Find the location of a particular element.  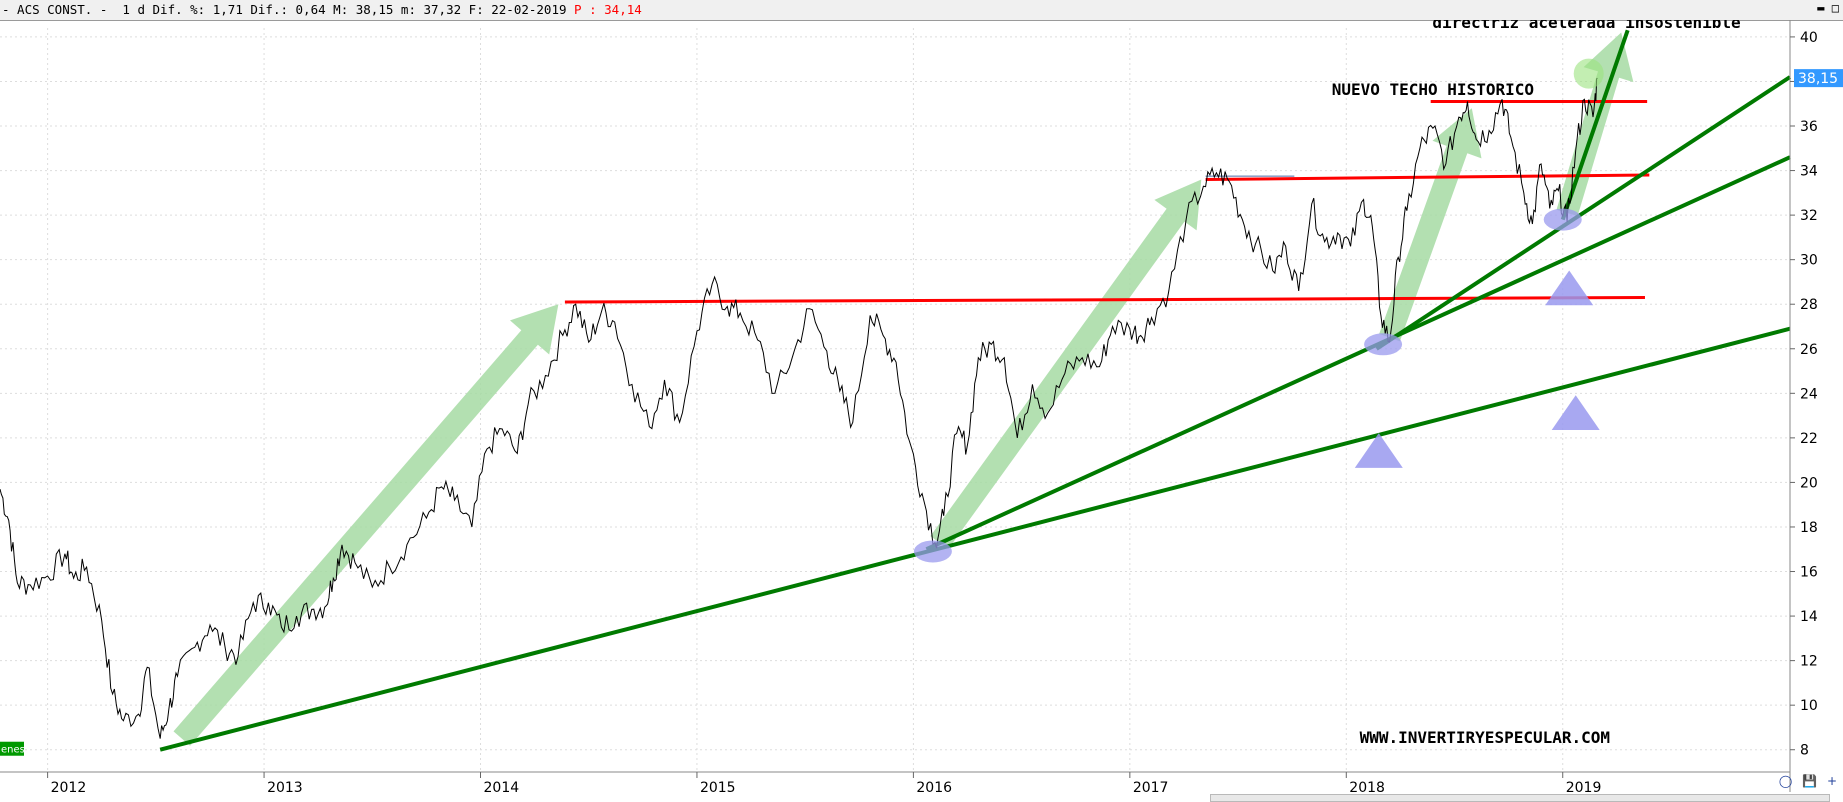

y-tick-label: 34 is located at coordinates (1809, 172).